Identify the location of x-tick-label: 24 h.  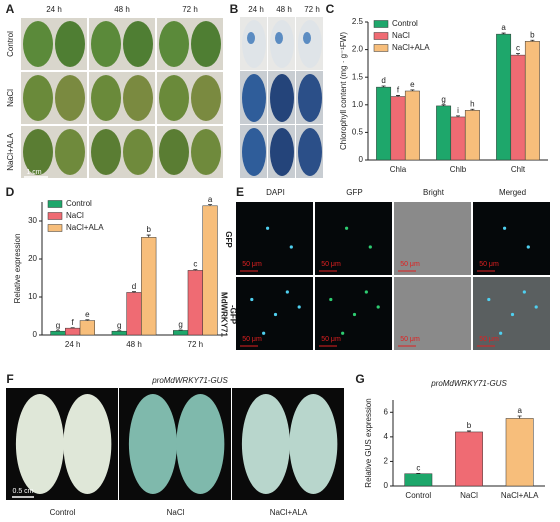
(73, 344).